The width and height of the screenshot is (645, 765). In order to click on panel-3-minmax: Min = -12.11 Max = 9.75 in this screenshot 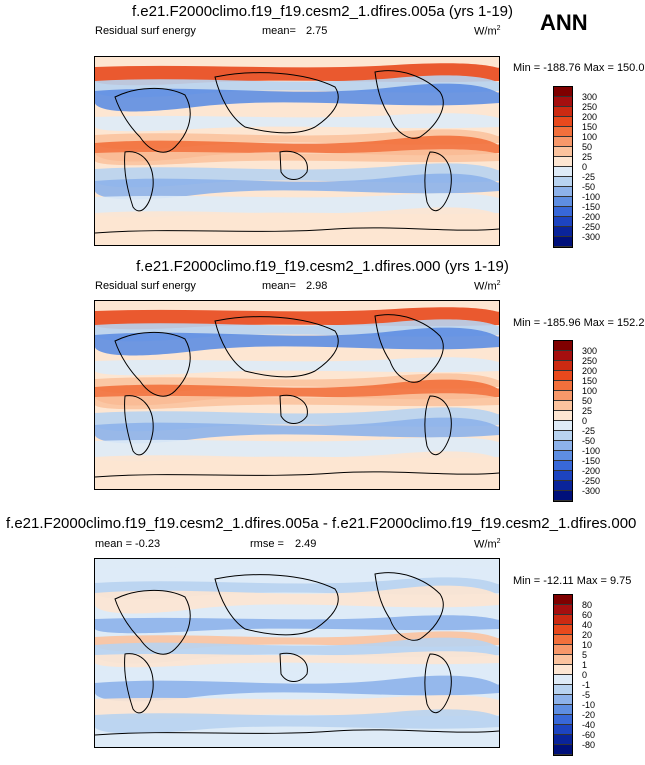, I will do `click(572, 581)`.